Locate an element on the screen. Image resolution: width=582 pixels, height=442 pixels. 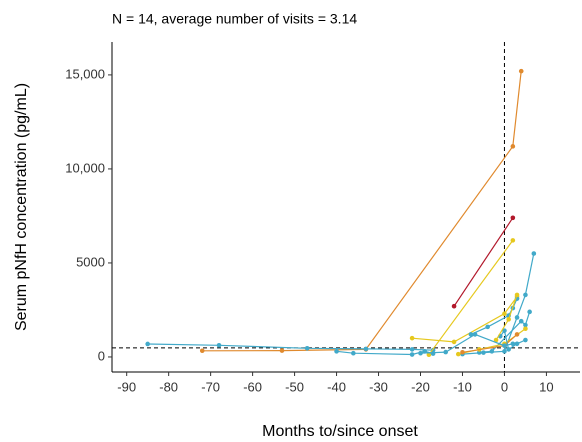
y-tick-label: 0 is located at coordinates (101, 355).